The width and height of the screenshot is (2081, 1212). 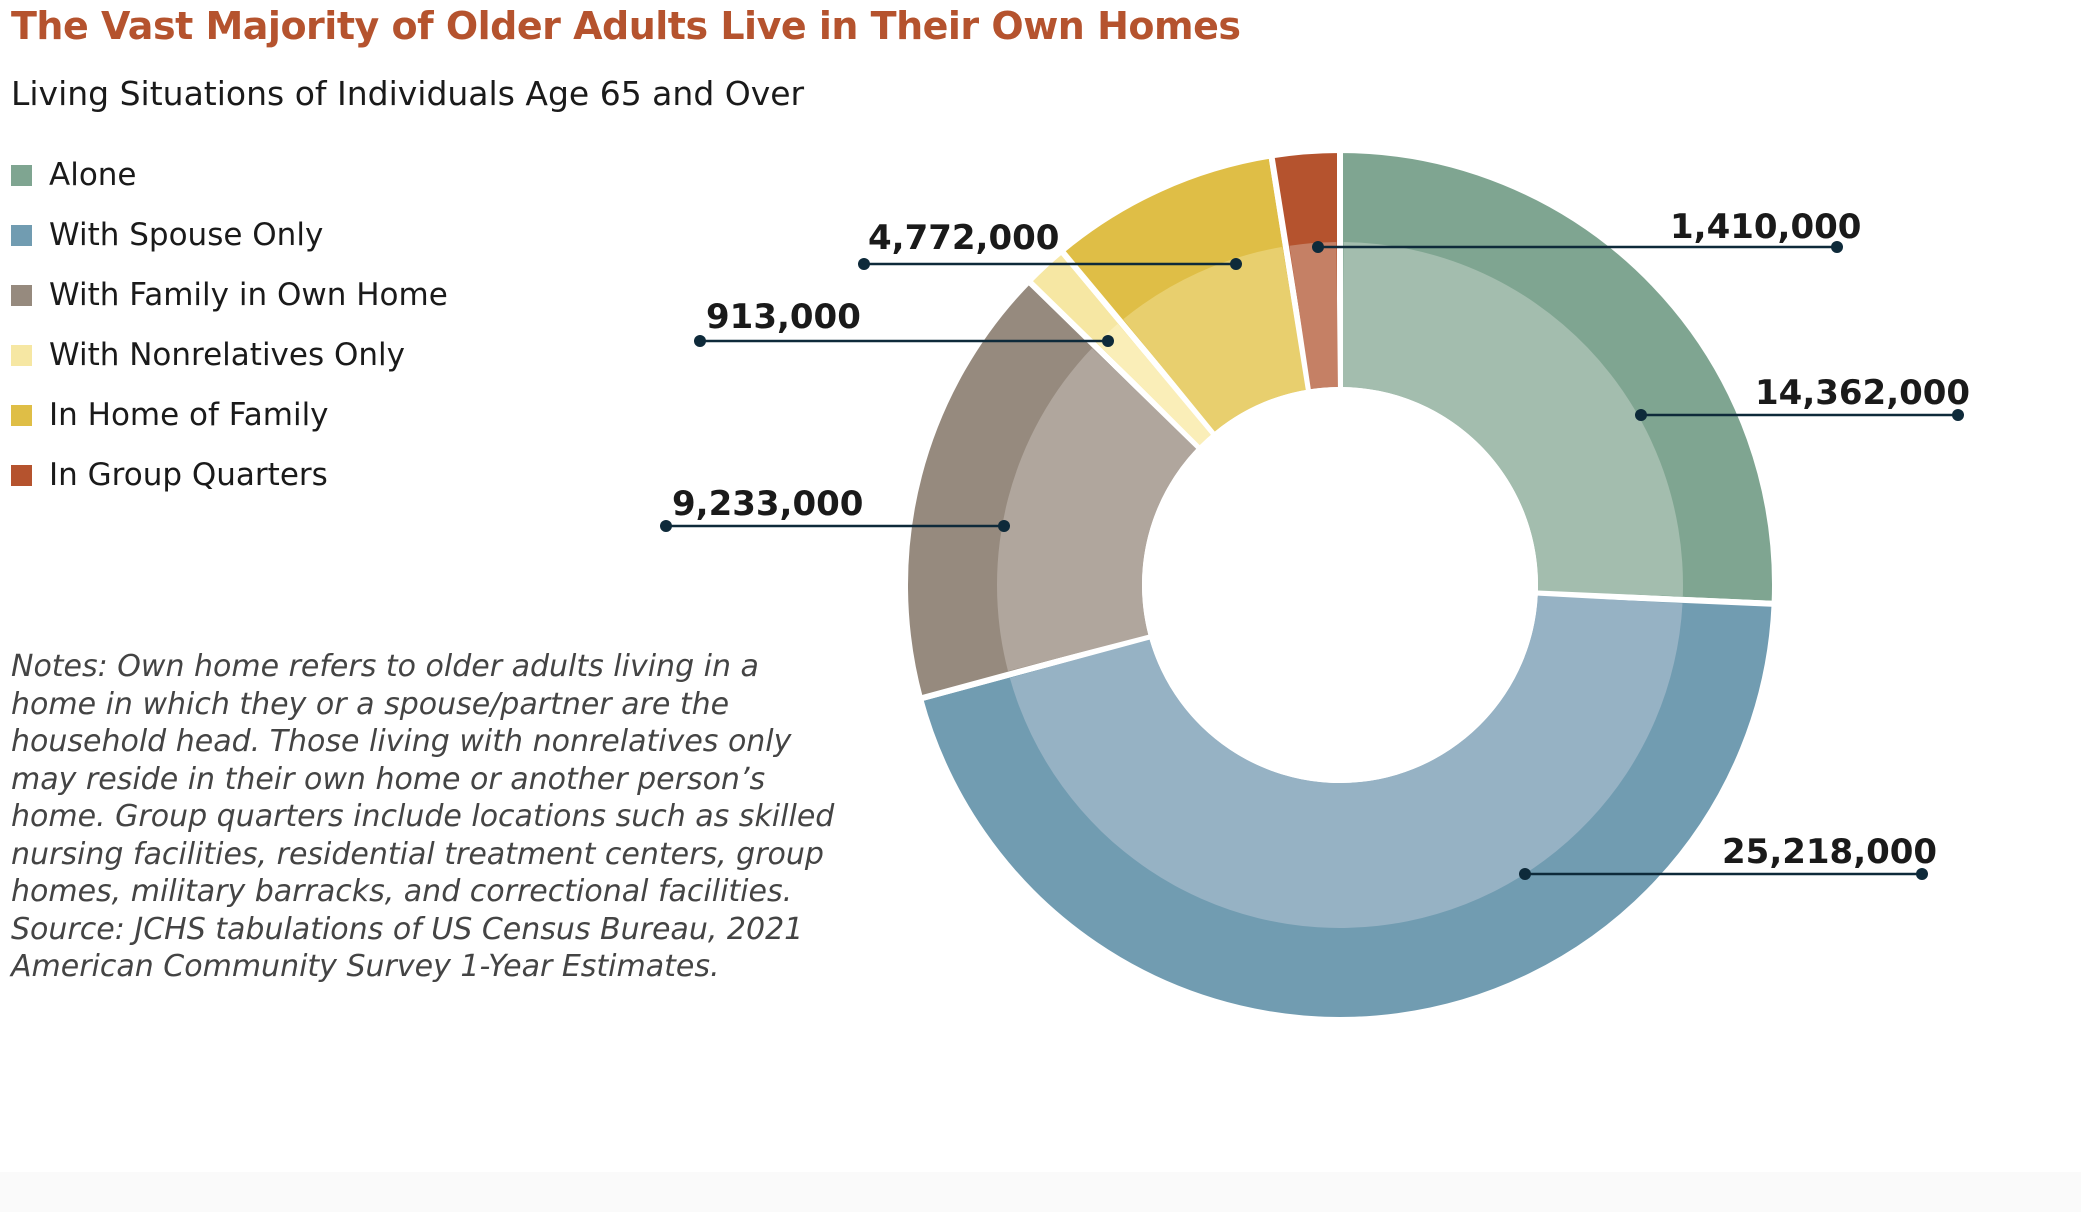 I want to click on data-label-in-group-quarters: 1,410,000, so click(x=1765, y=227).